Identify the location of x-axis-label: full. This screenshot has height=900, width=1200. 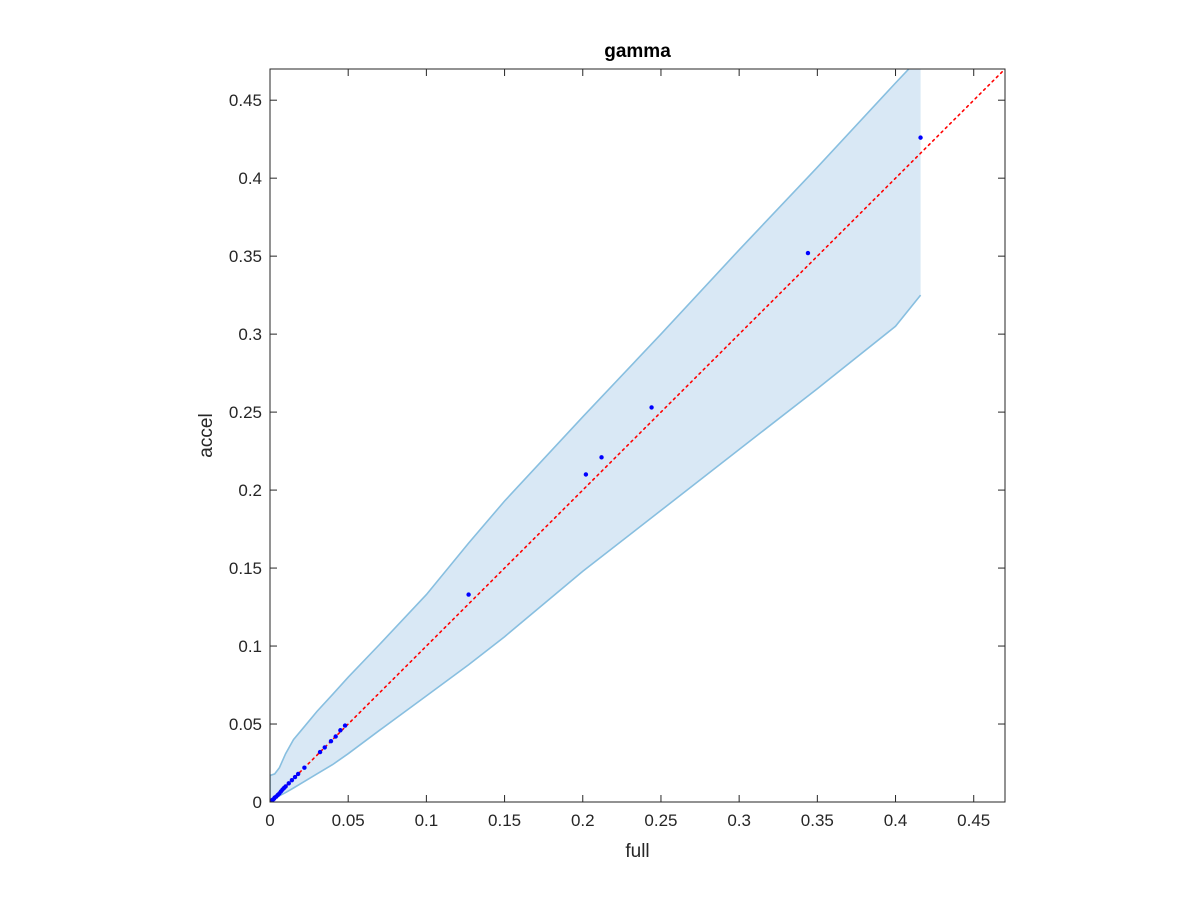
(637, 851).